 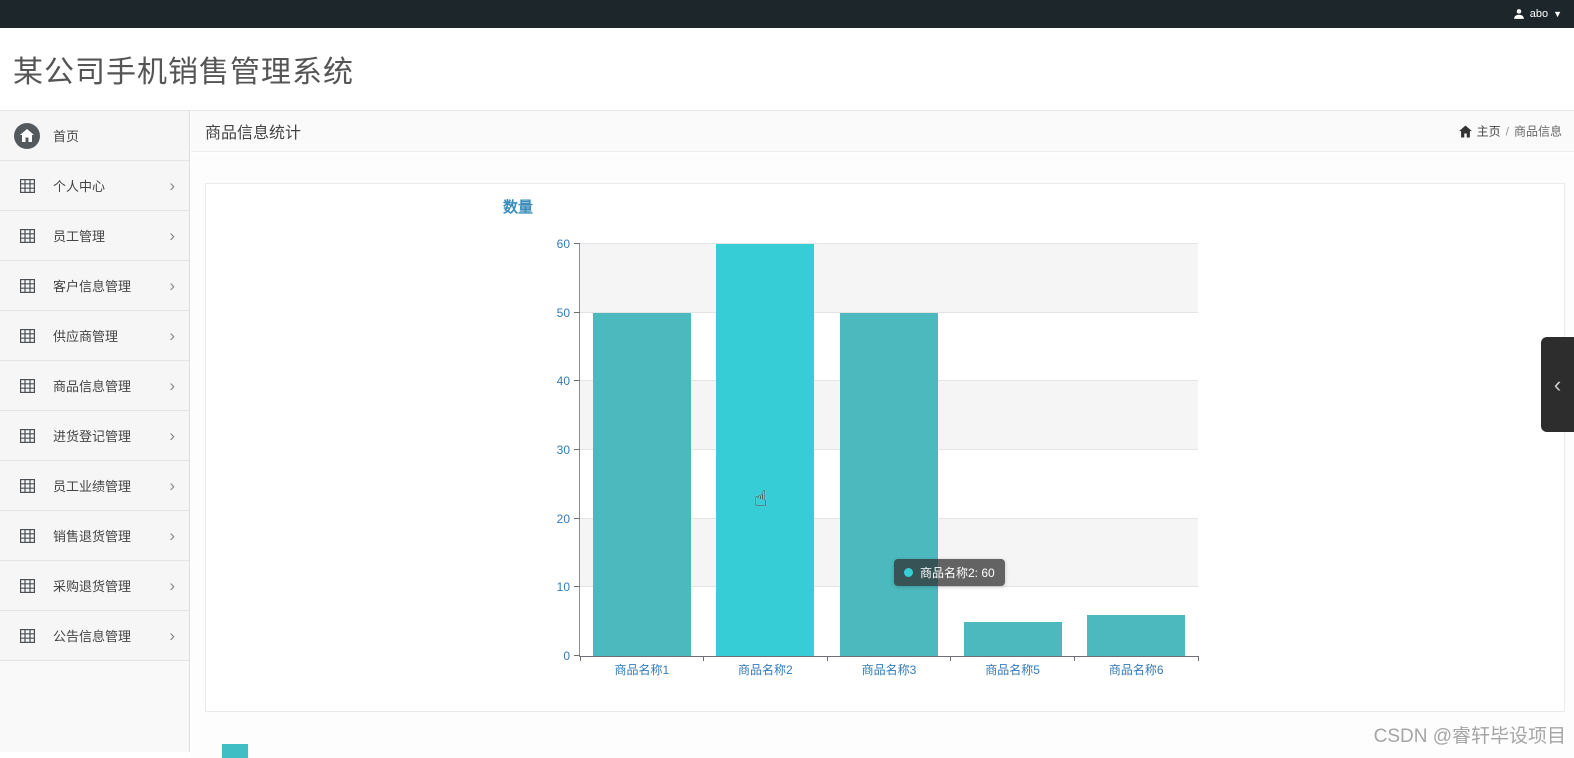 What do you see at coordinates (563, 381) in the screenshot?
I see `y-axis-label: 40` at bounding box center [563, 381].